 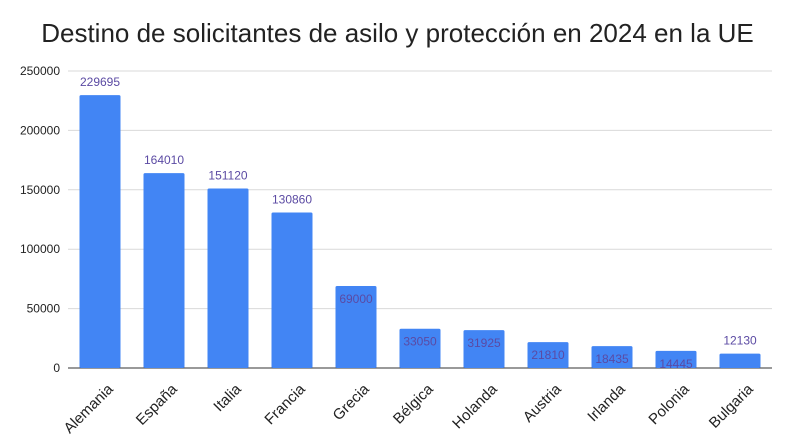 What do you see at coordinates (352, 402) in the screenshot?
I see `x-tick-label: Grecia` at bounding box center [352, 402].